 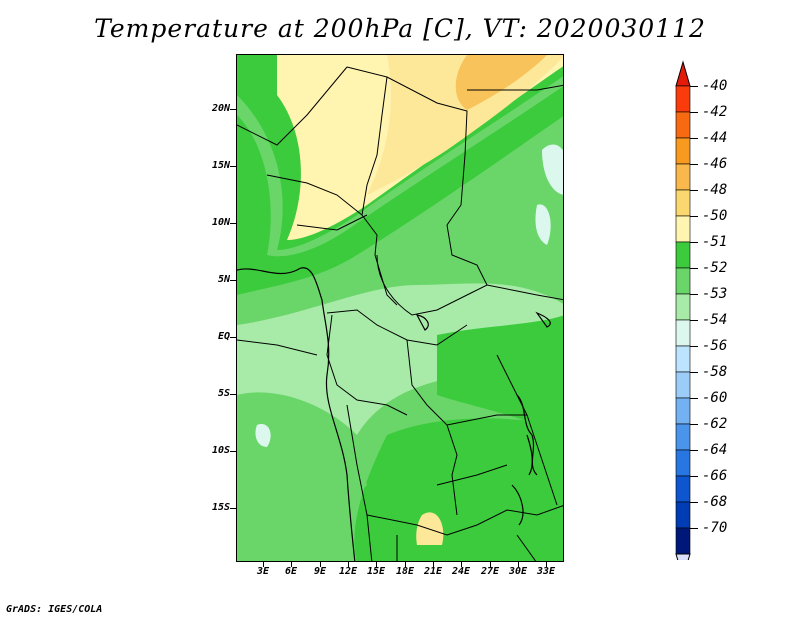 I want to click on field-minus51-east, so click(x=500, y=375).